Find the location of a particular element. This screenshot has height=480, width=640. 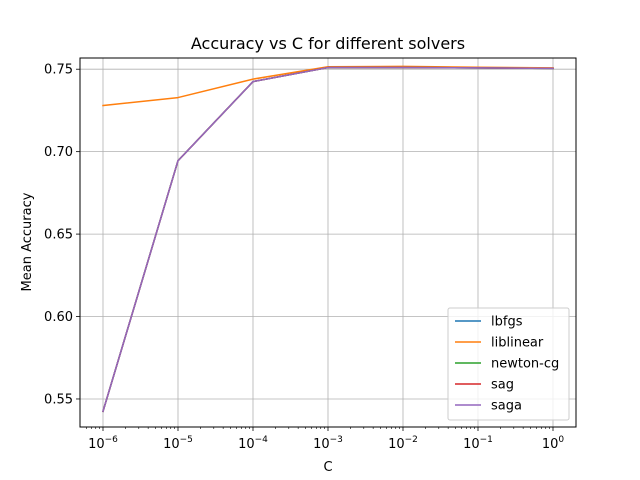

y-tick-label: 0.60 is located at coordinates (58, 317).